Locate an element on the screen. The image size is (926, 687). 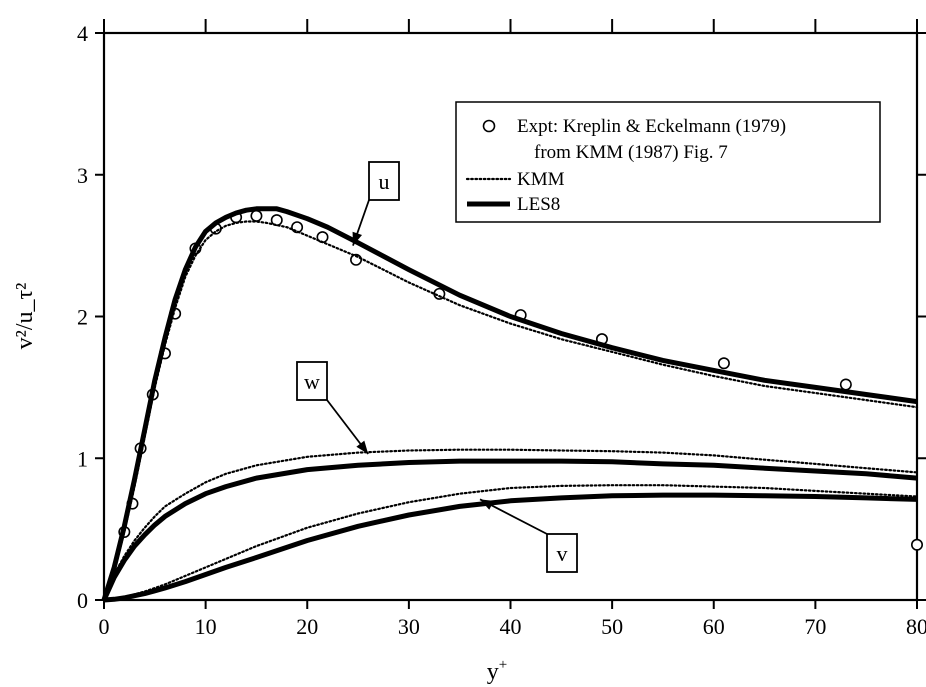
y-tick-label: 4 is located at coordinates (82, 33).